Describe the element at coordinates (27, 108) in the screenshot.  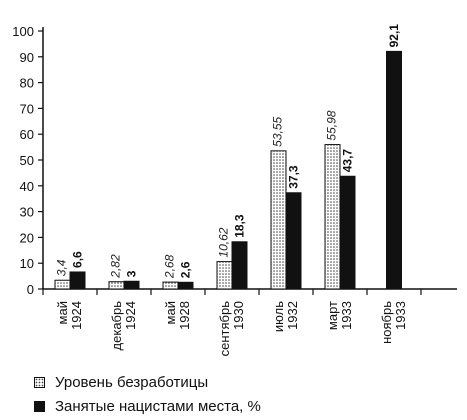
I see `y-tick-label: 70` at that location.